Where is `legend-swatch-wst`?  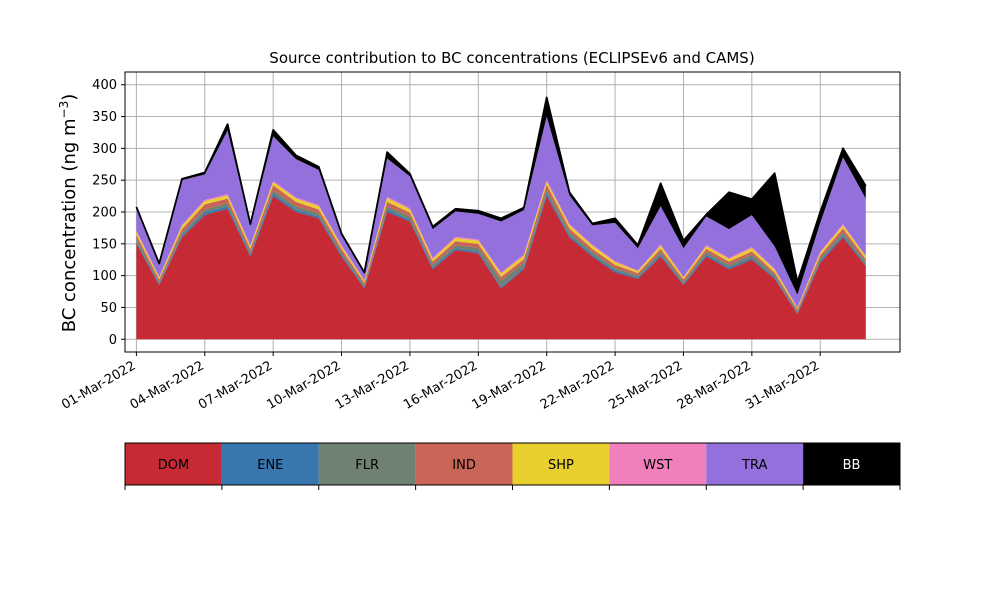
legend-swatch-wst is located at coordinates (658, 464).